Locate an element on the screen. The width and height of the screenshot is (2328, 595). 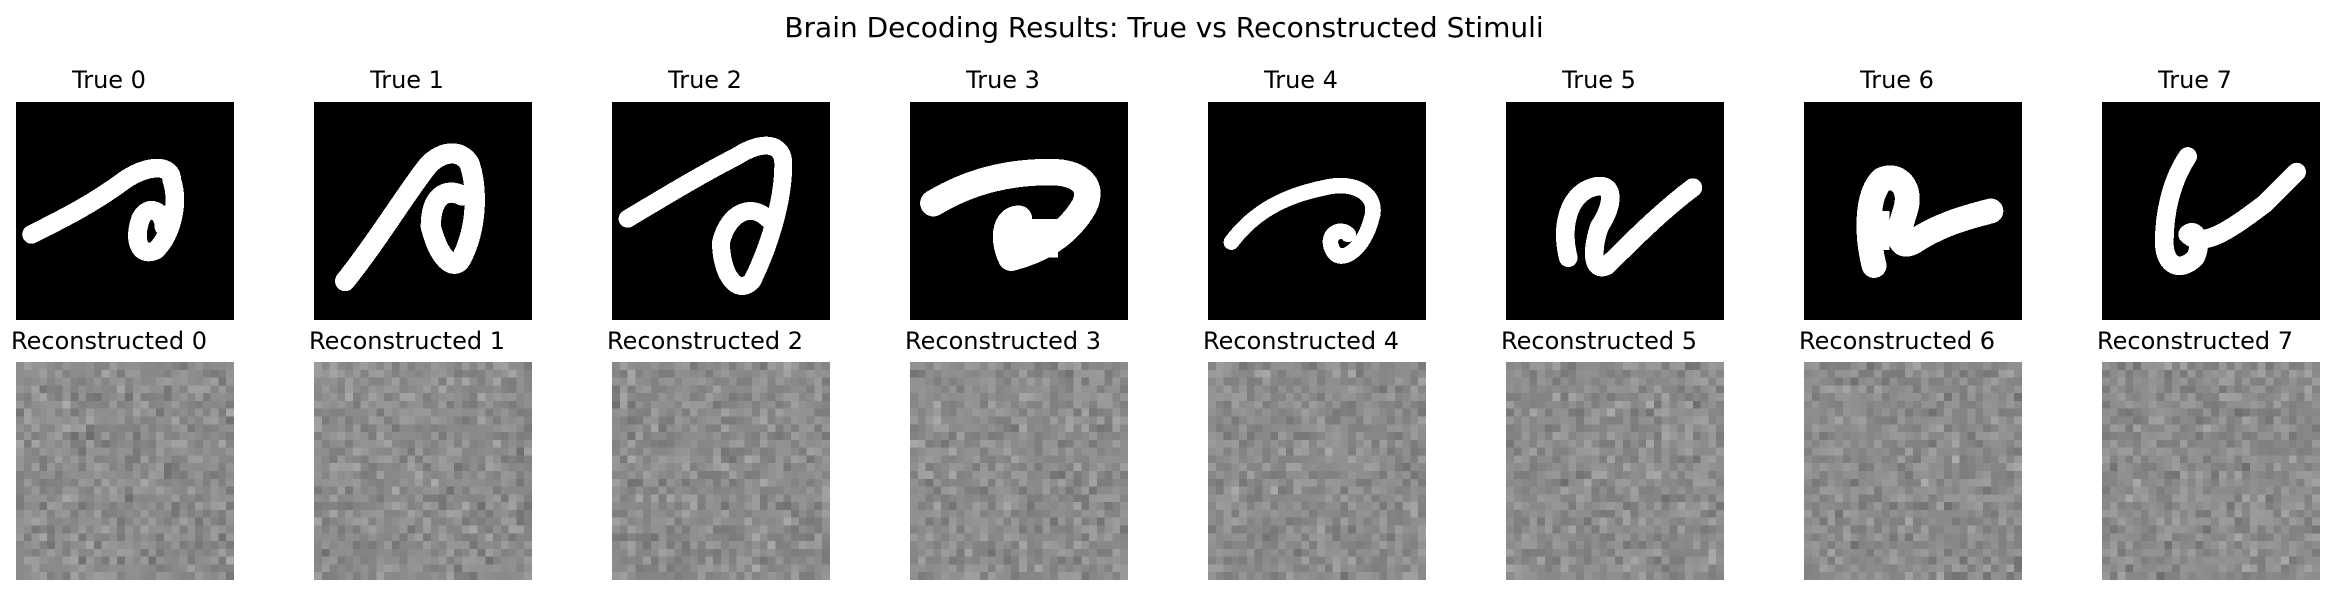
reconstructed-title-3: Reconstructed 3 is located at coordinates (1003, 341).